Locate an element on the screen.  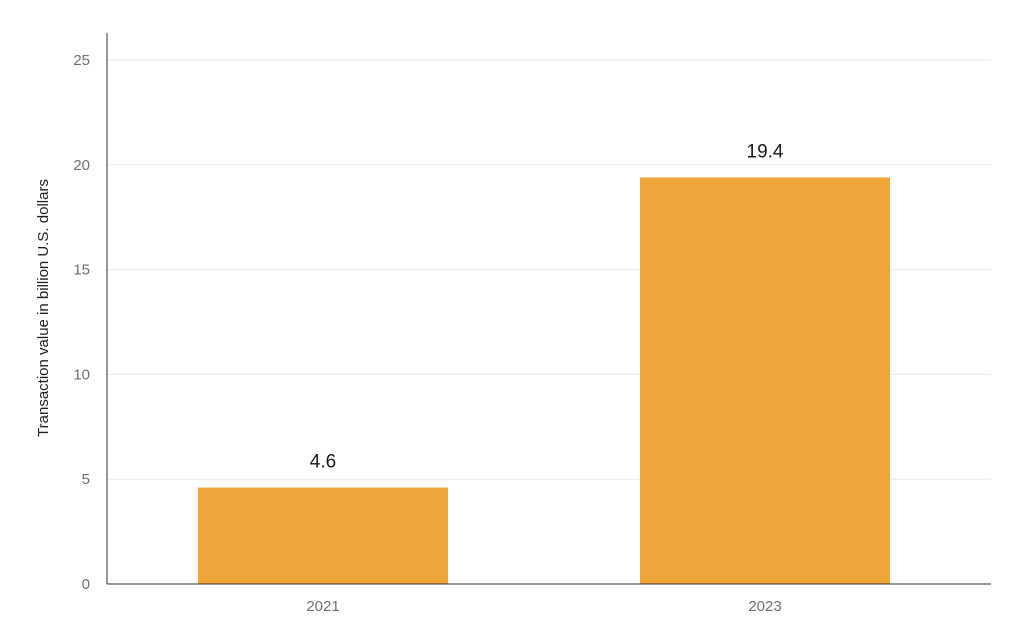
x-tick-label-2021: 2021 is located at coordinates (322, 606).